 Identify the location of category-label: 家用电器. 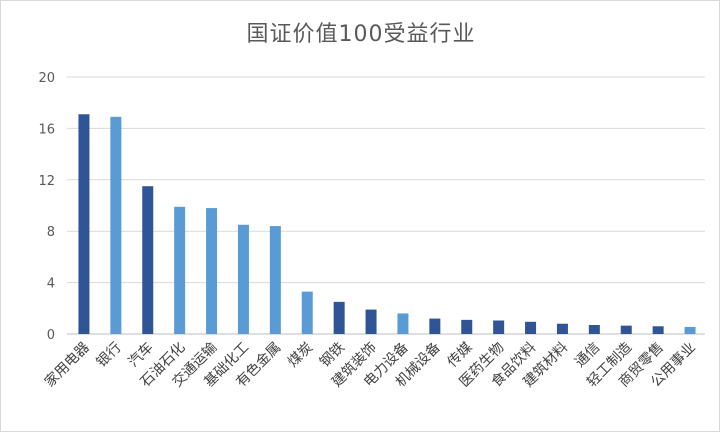
(67, 365).